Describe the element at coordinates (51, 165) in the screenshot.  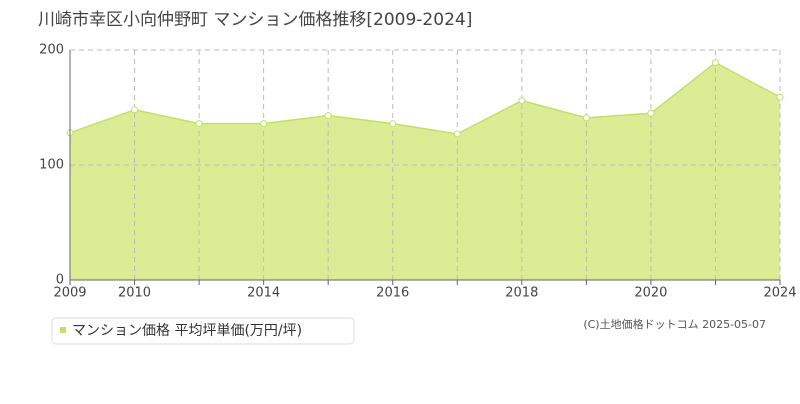
I see `y-tick-label: 100` at that location.